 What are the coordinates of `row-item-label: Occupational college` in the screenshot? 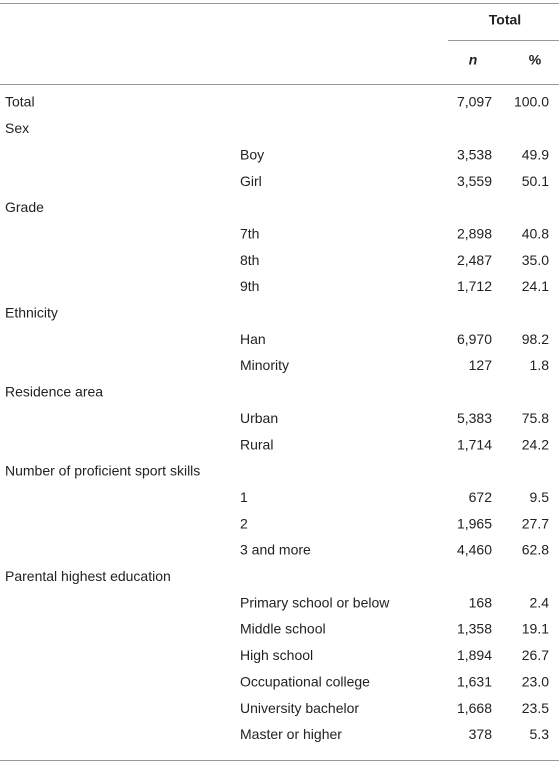 It's located at (305, 681).